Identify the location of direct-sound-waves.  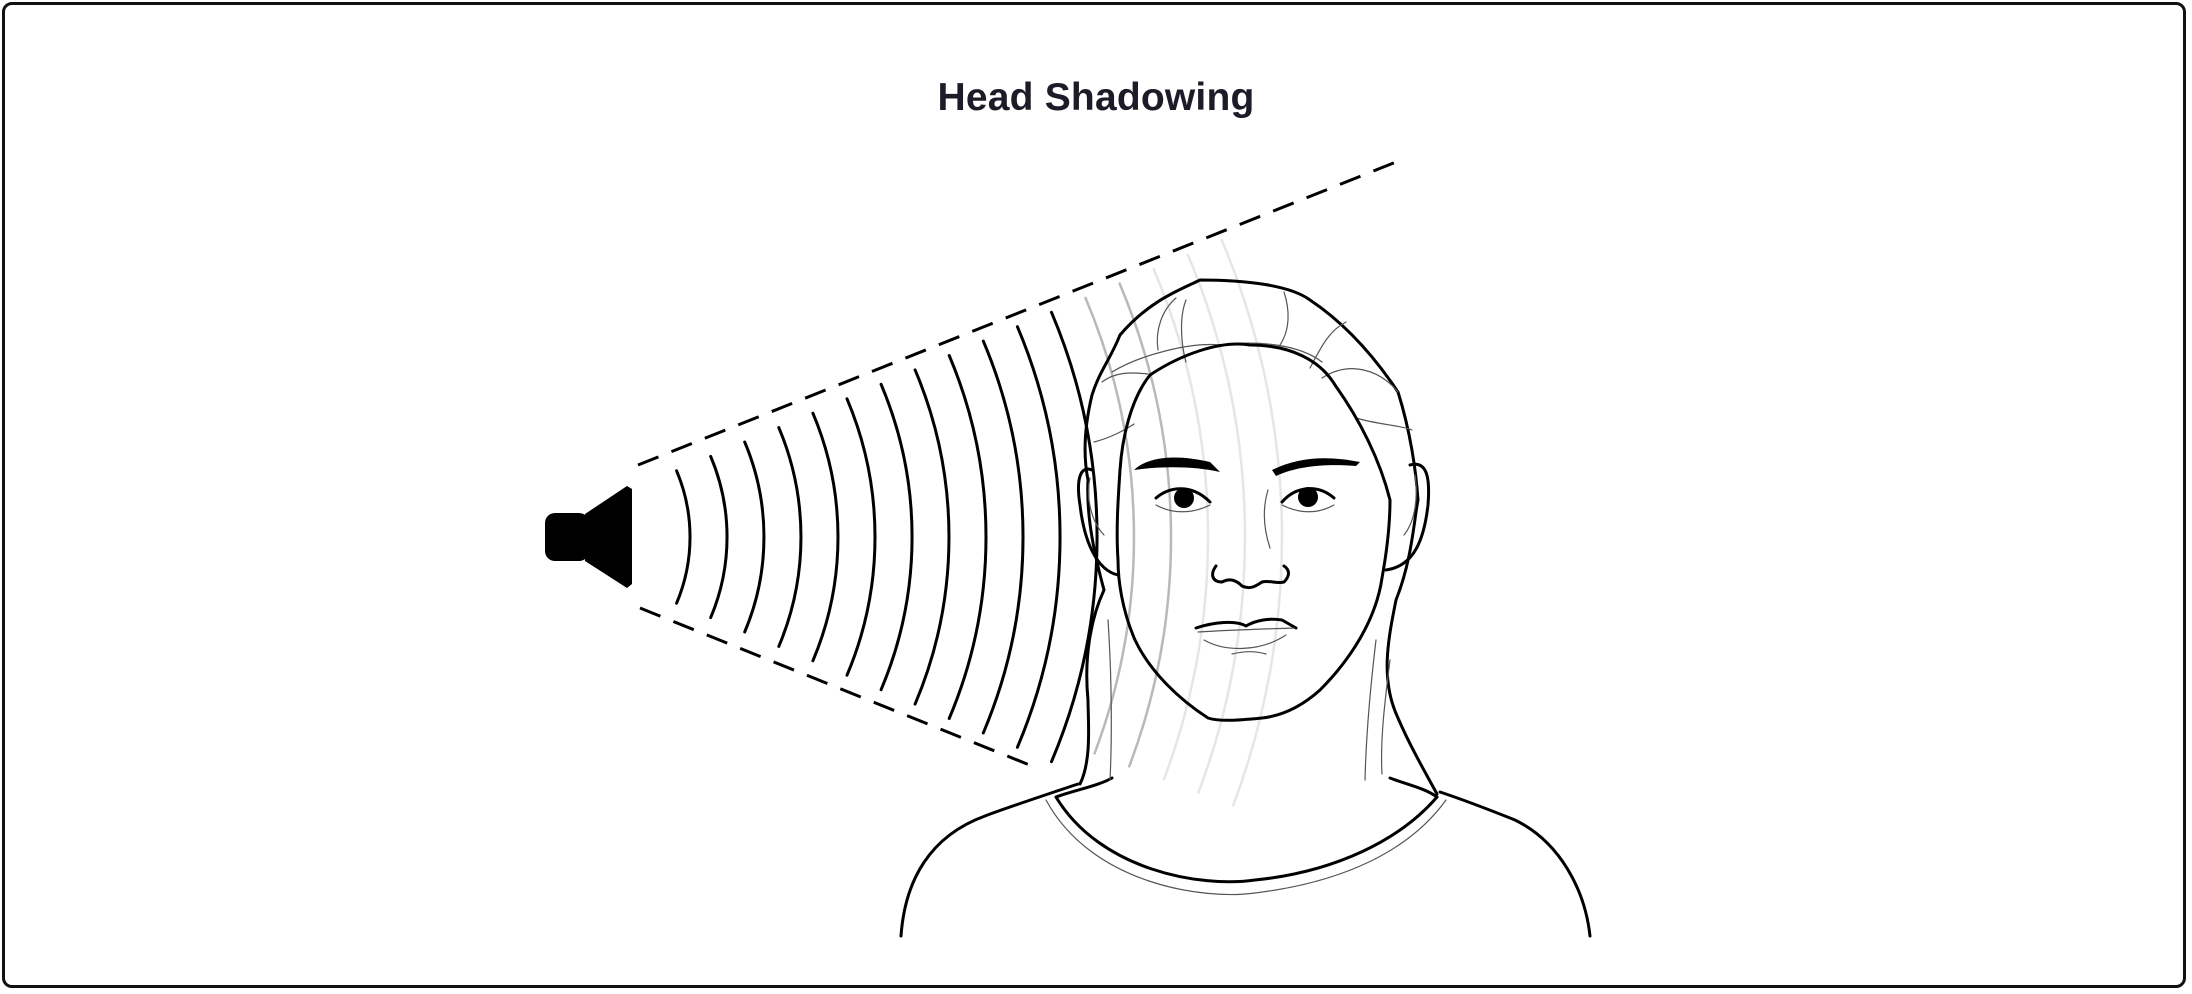
(887, 537).